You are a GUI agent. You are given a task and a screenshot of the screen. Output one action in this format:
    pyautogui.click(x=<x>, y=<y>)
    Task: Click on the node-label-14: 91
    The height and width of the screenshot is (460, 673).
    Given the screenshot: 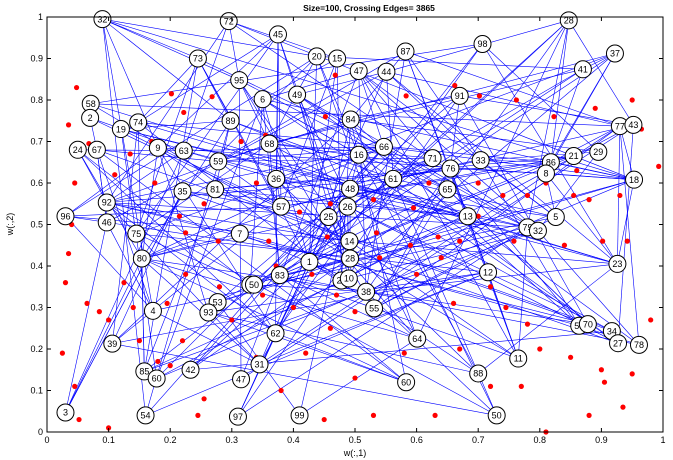 What is the action you would take?
    pyautogui.click(x=460, y=96)
    